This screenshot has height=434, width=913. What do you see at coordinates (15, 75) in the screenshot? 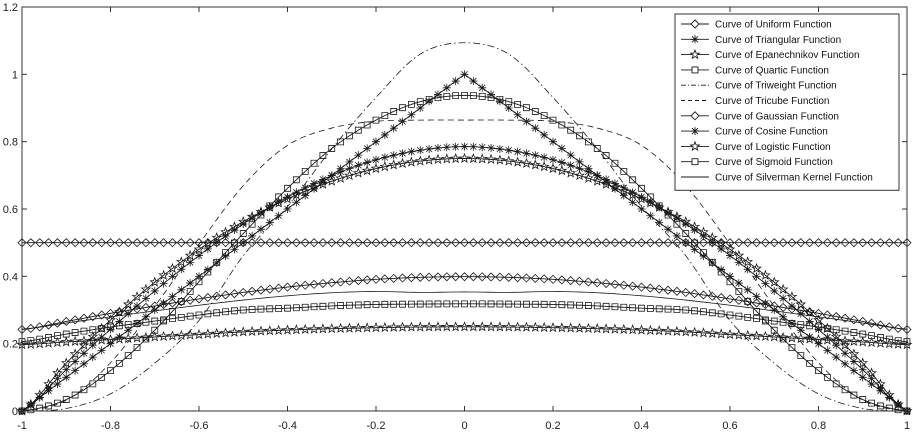
I see `y-tick-label: 1` at bounding box center [15, 75].